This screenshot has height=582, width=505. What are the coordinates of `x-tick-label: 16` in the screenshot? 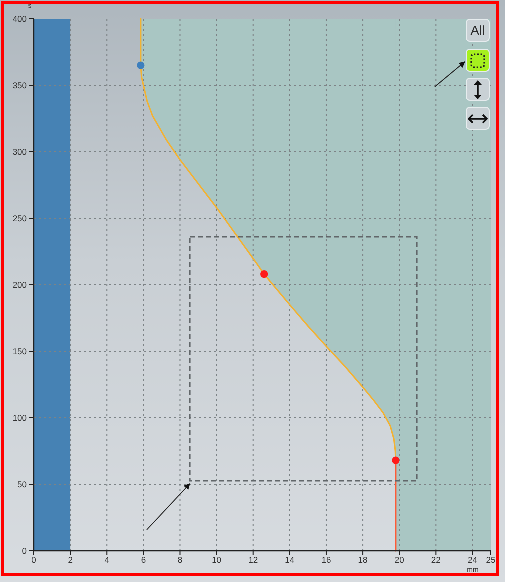 It's located at (327, 560).